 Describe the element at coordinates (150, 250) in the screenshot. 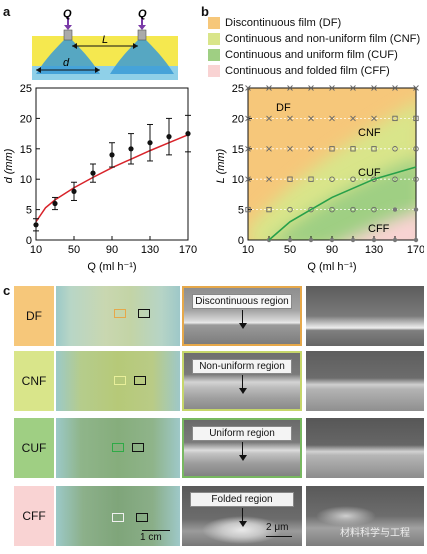

I see `chart-a-xtick-label: 130` at that location.